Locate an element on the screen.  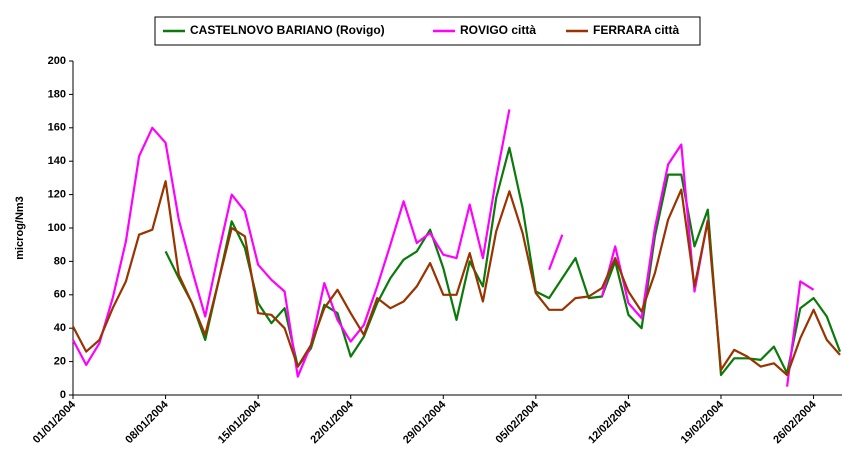
x-tick-label: 05/02/2004 is located at coordinates (518, 422).